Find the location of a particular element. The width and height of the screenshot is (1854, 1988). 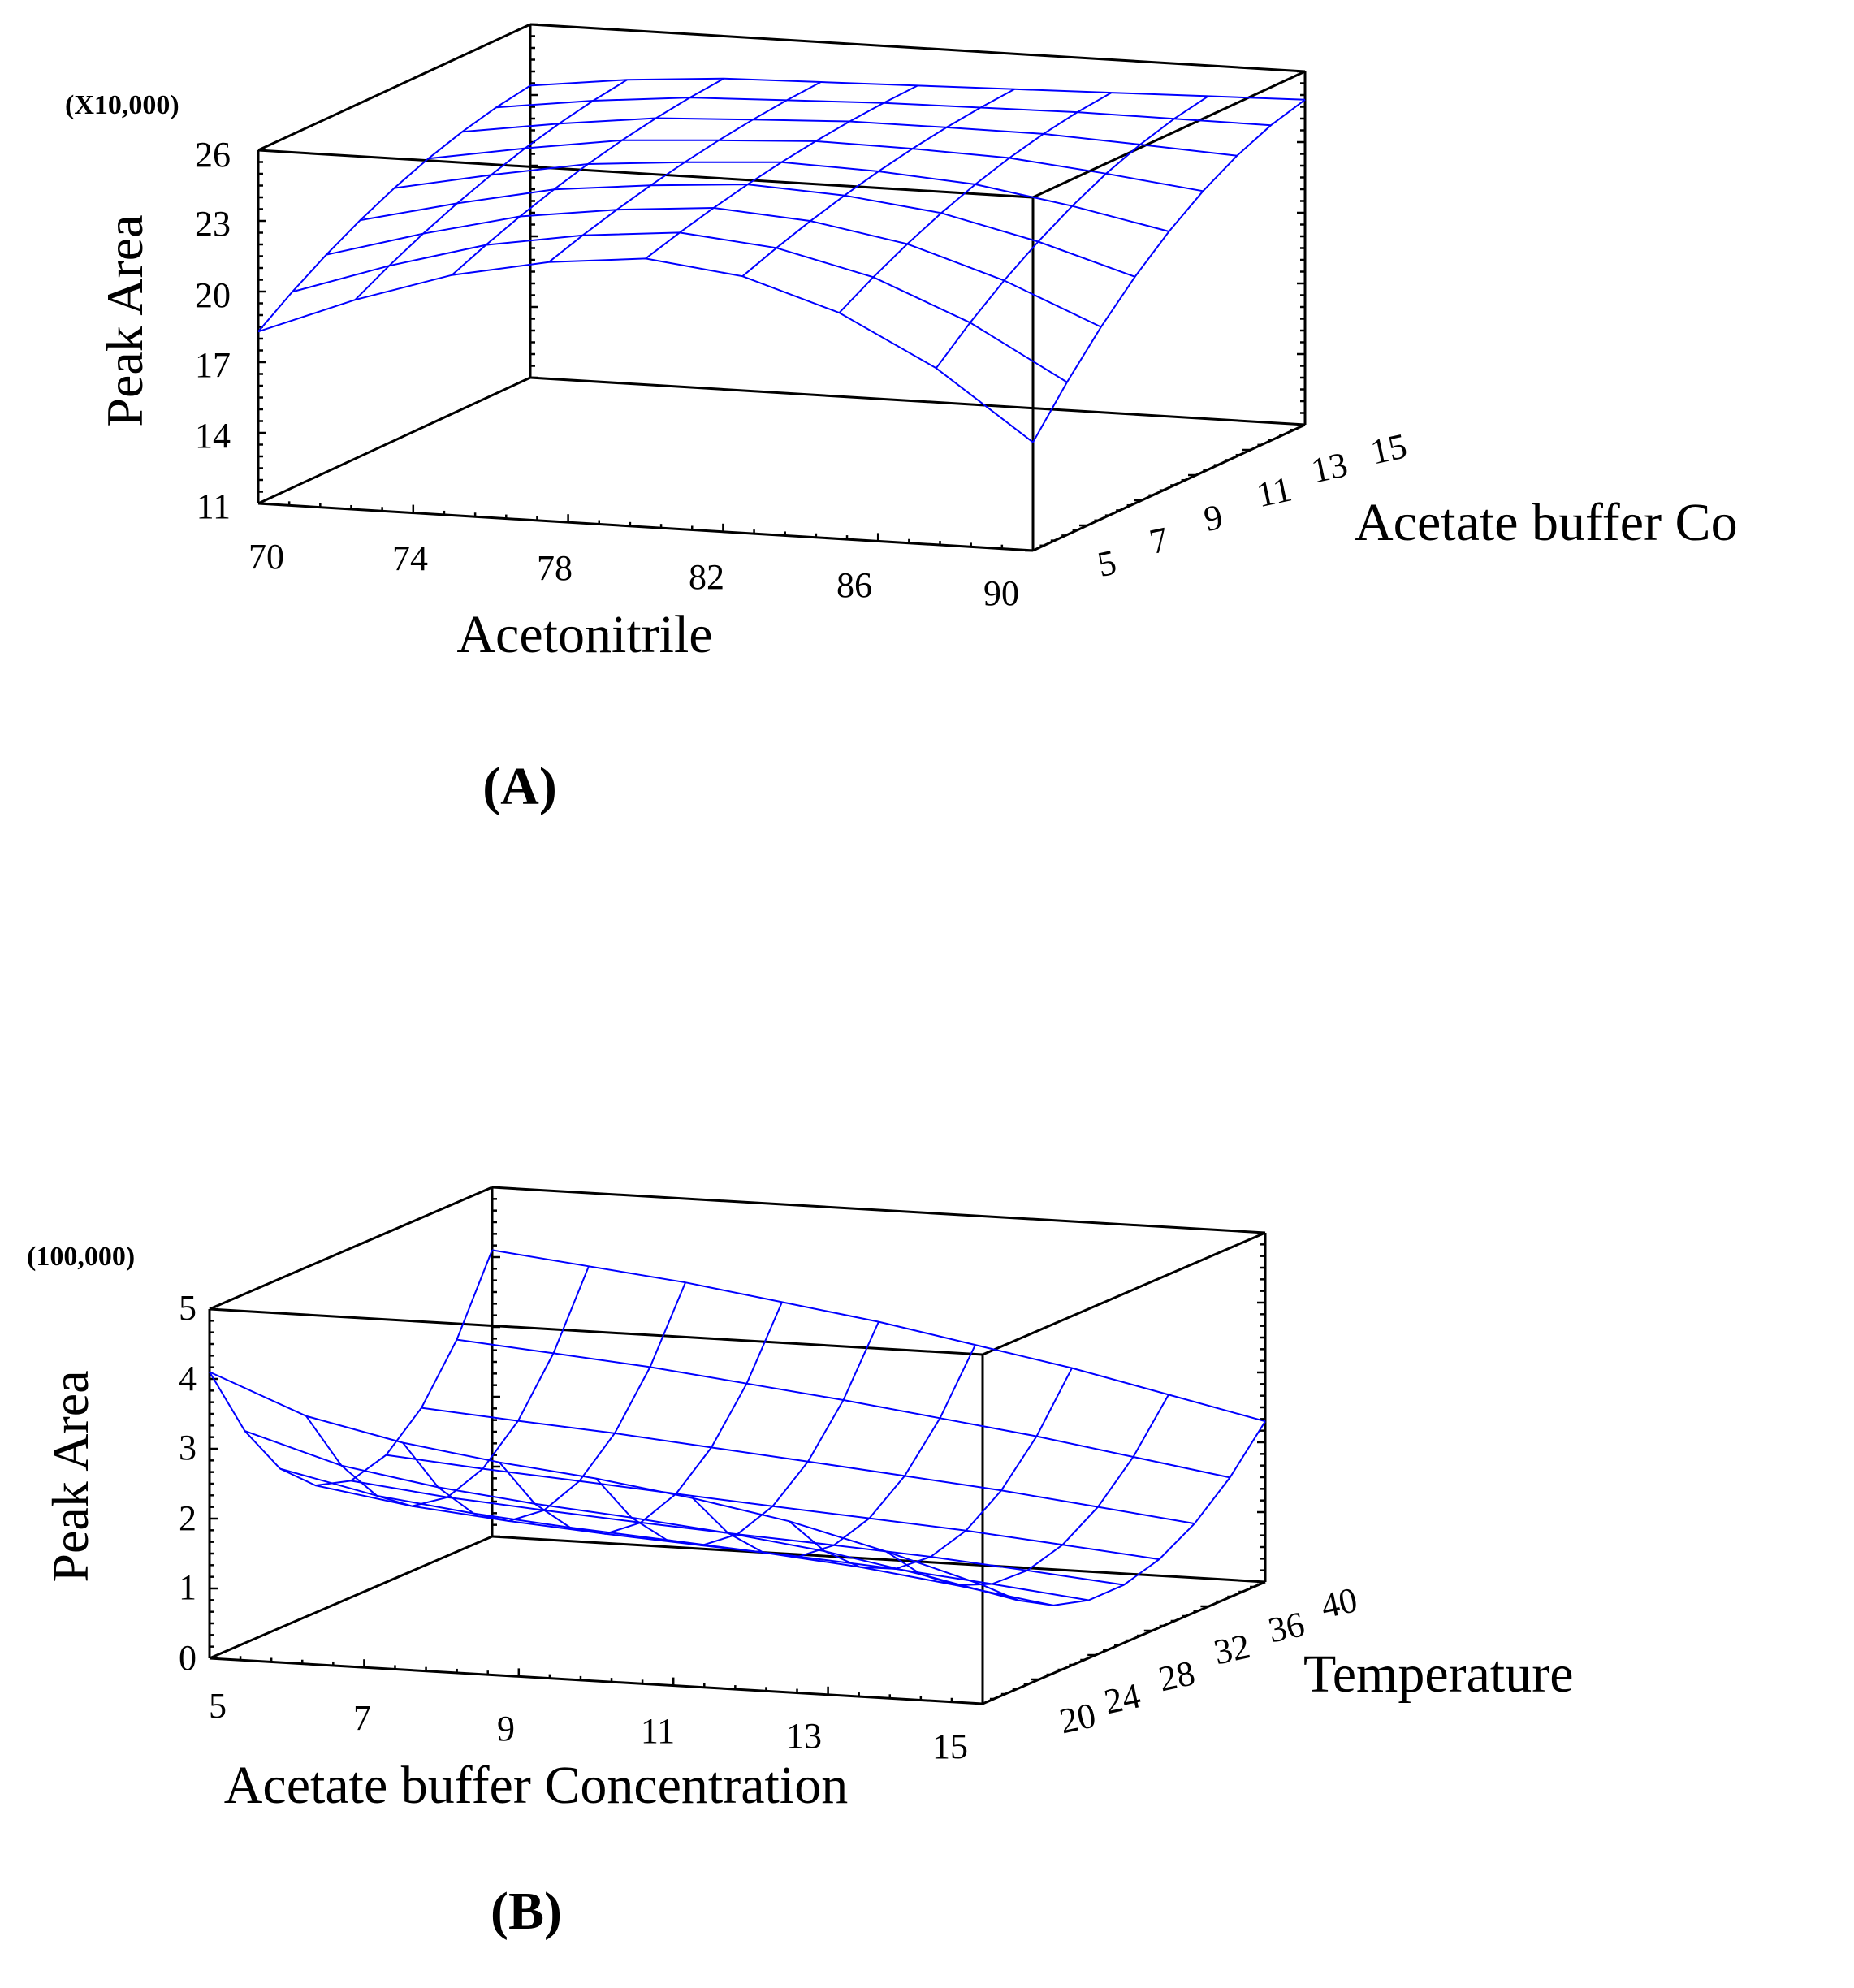

chart-b-tick-marks is located at coordinates (736, 1446).